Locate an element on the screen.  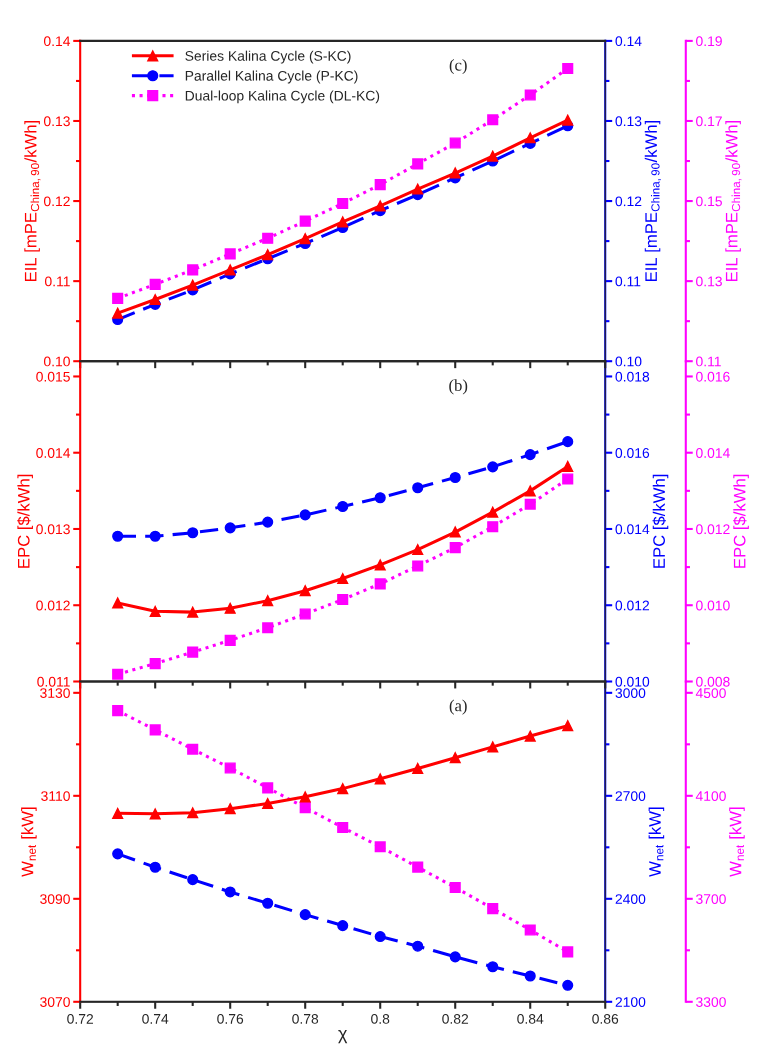
y2-tick-label: 0.014 is located at coordinates (632, 529).